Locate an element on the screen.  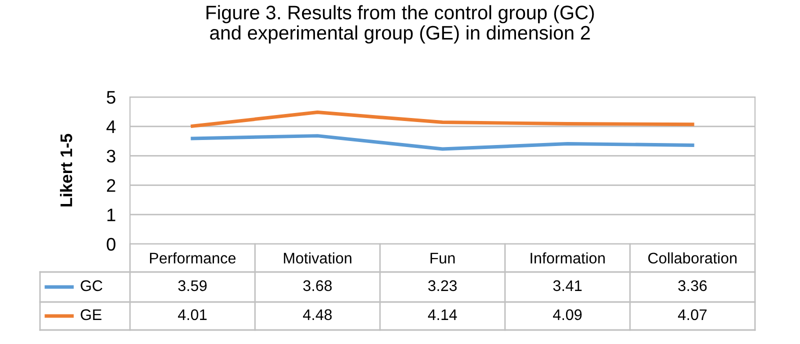
data-label: 3.68 is located at coordinates (317, 286).